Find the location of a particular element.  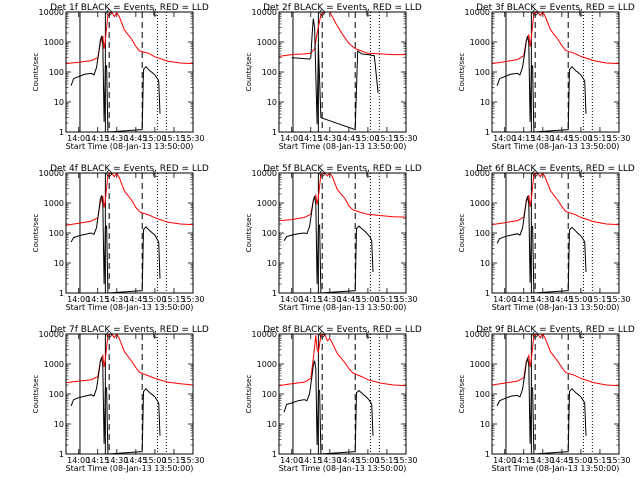

panel-title: Det 2f BLACK = Events, RED = LLD is located at coordinates (342, 8).